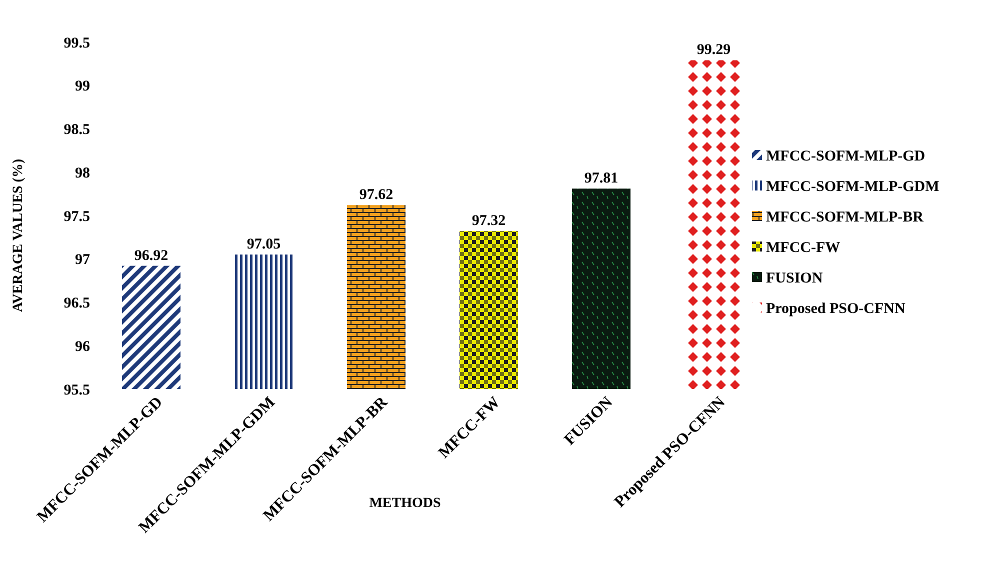 The image size is (999, 574). What do you see at coordinates (489, 221) in the screenshot?
I see `data-label: 97.32` at bounding box center [489, 221].